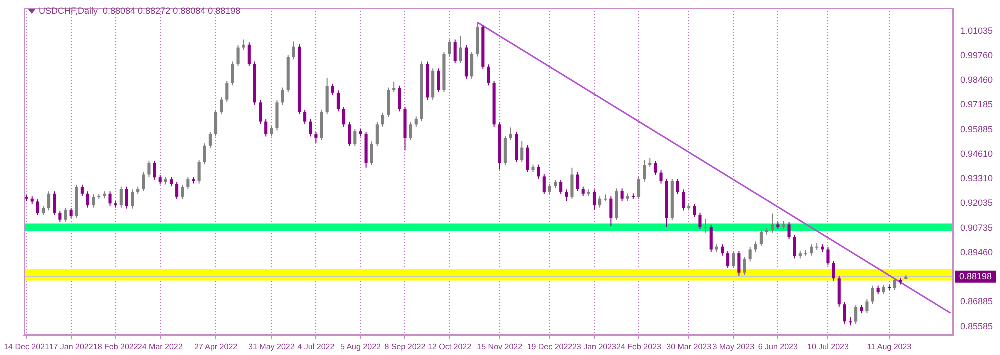  What do you see at coordinates (977, 55) in the screenshot?
I see `y-tick-label: 0.99760` at bounding box center [977, 55].